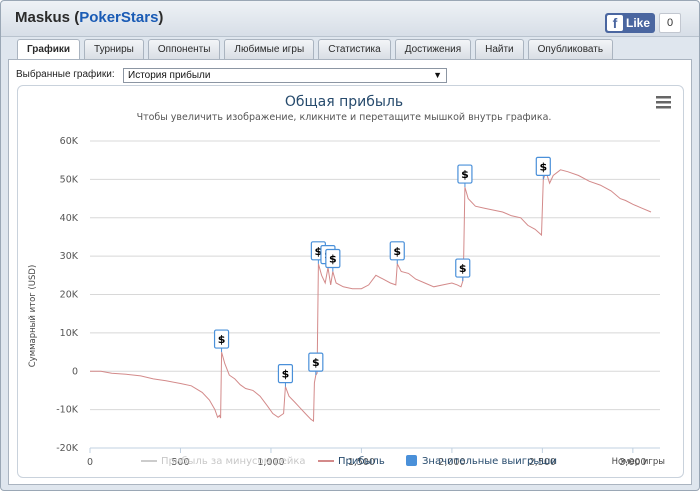 This screenshot has height=491, width=700. I want to click on x-tick-label: 2,500, so click(542, 462).